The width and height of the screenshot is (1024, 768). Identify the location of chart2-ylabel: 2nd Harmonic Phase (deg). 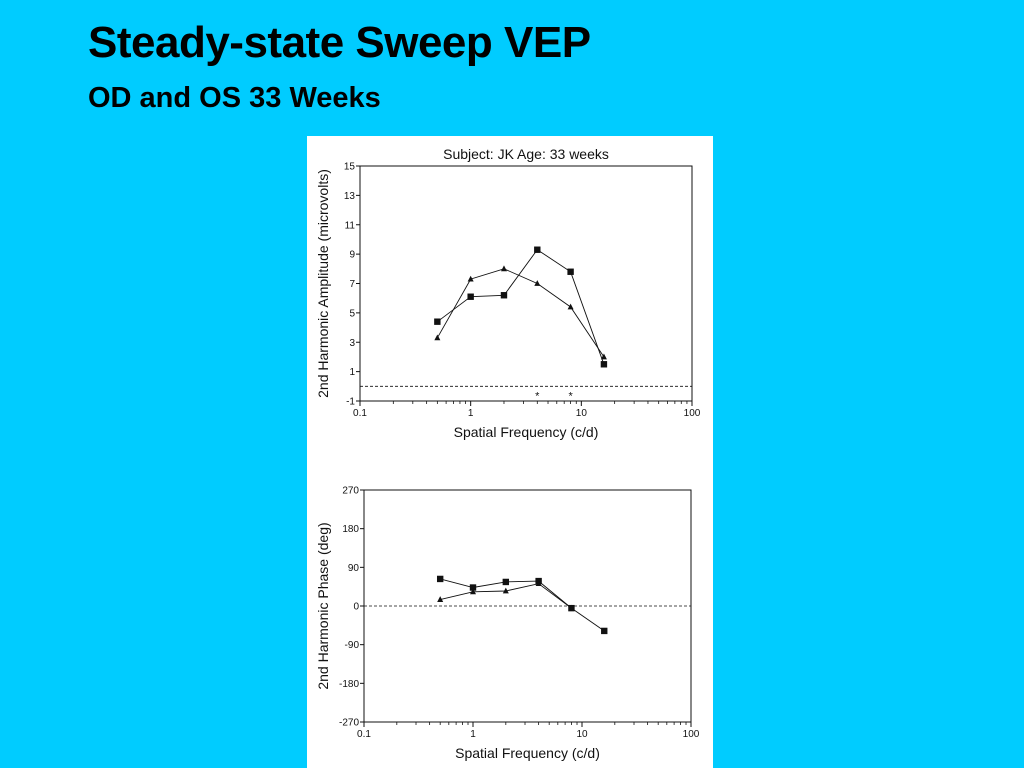
(323, 605).